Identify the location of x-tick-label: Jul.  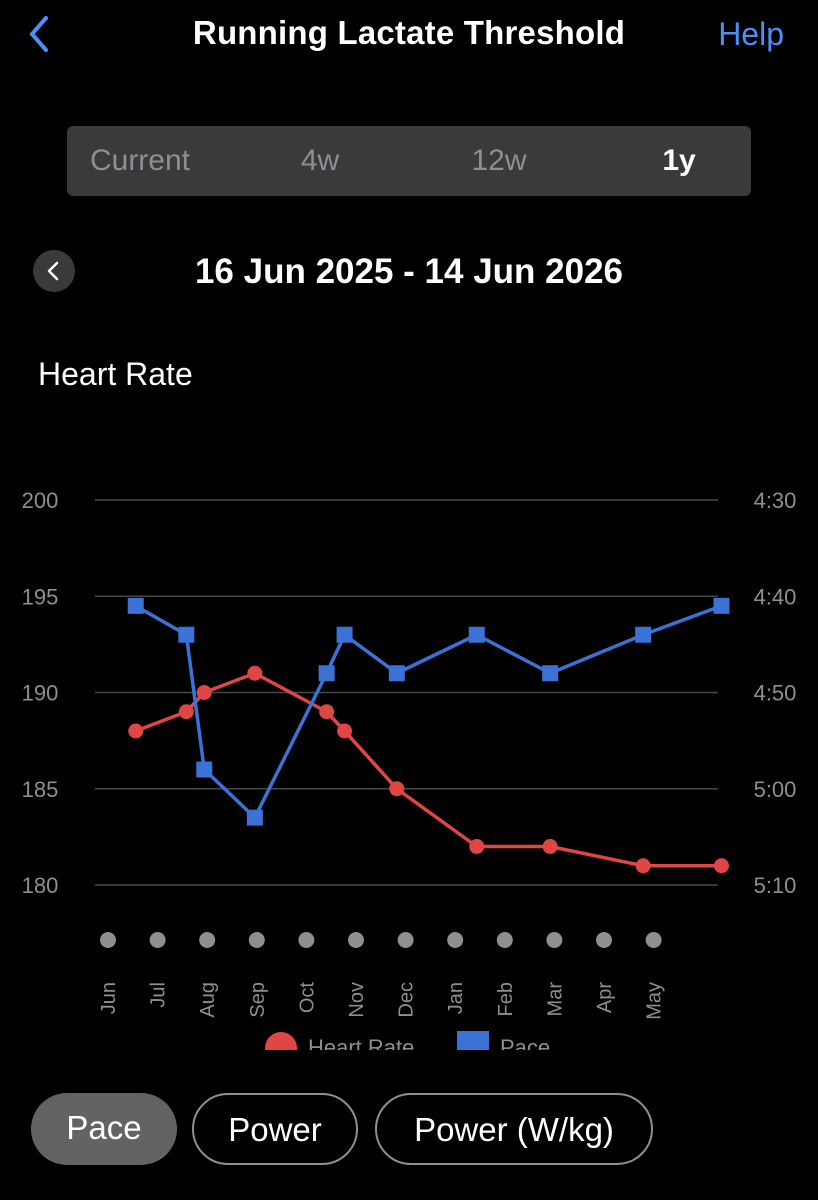
(159, 995).